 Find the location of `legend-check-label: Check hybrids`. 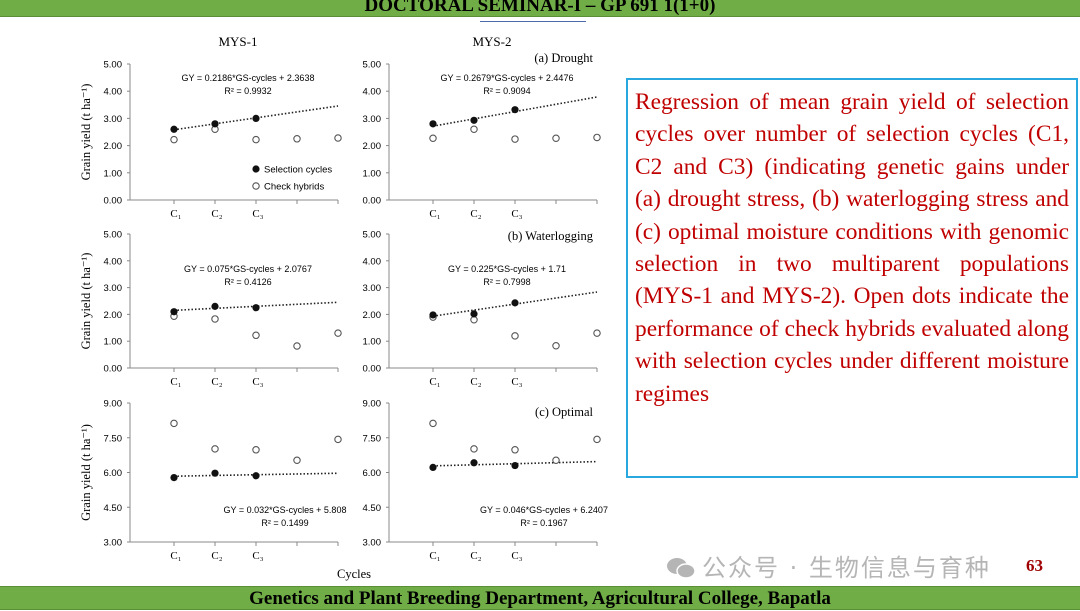

legend-check-label: Check hybrids is located at coordinates (294, 187).